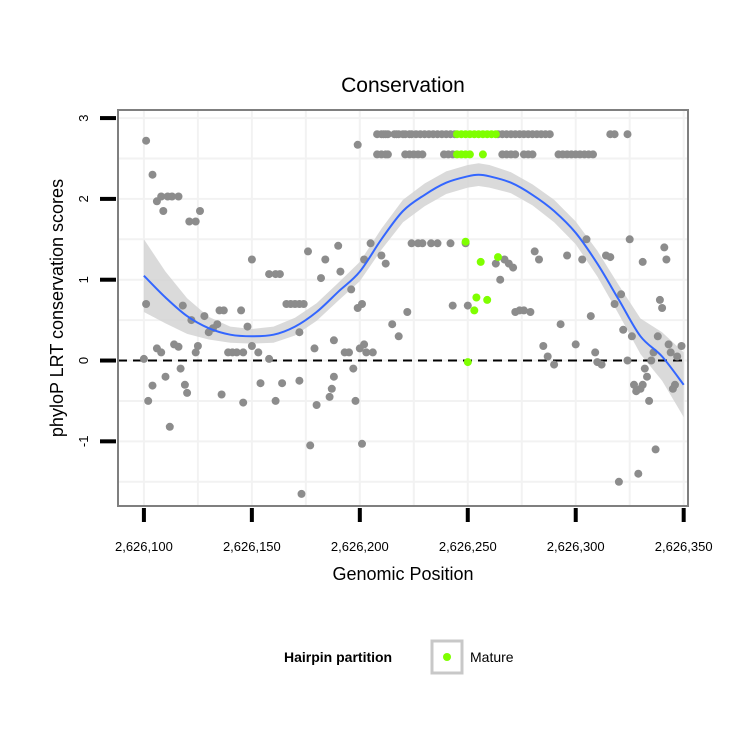  What do you see at coordinates (447, 657) in the screenshot?
I see `legend-key-box` at bounding box center [447, 657].